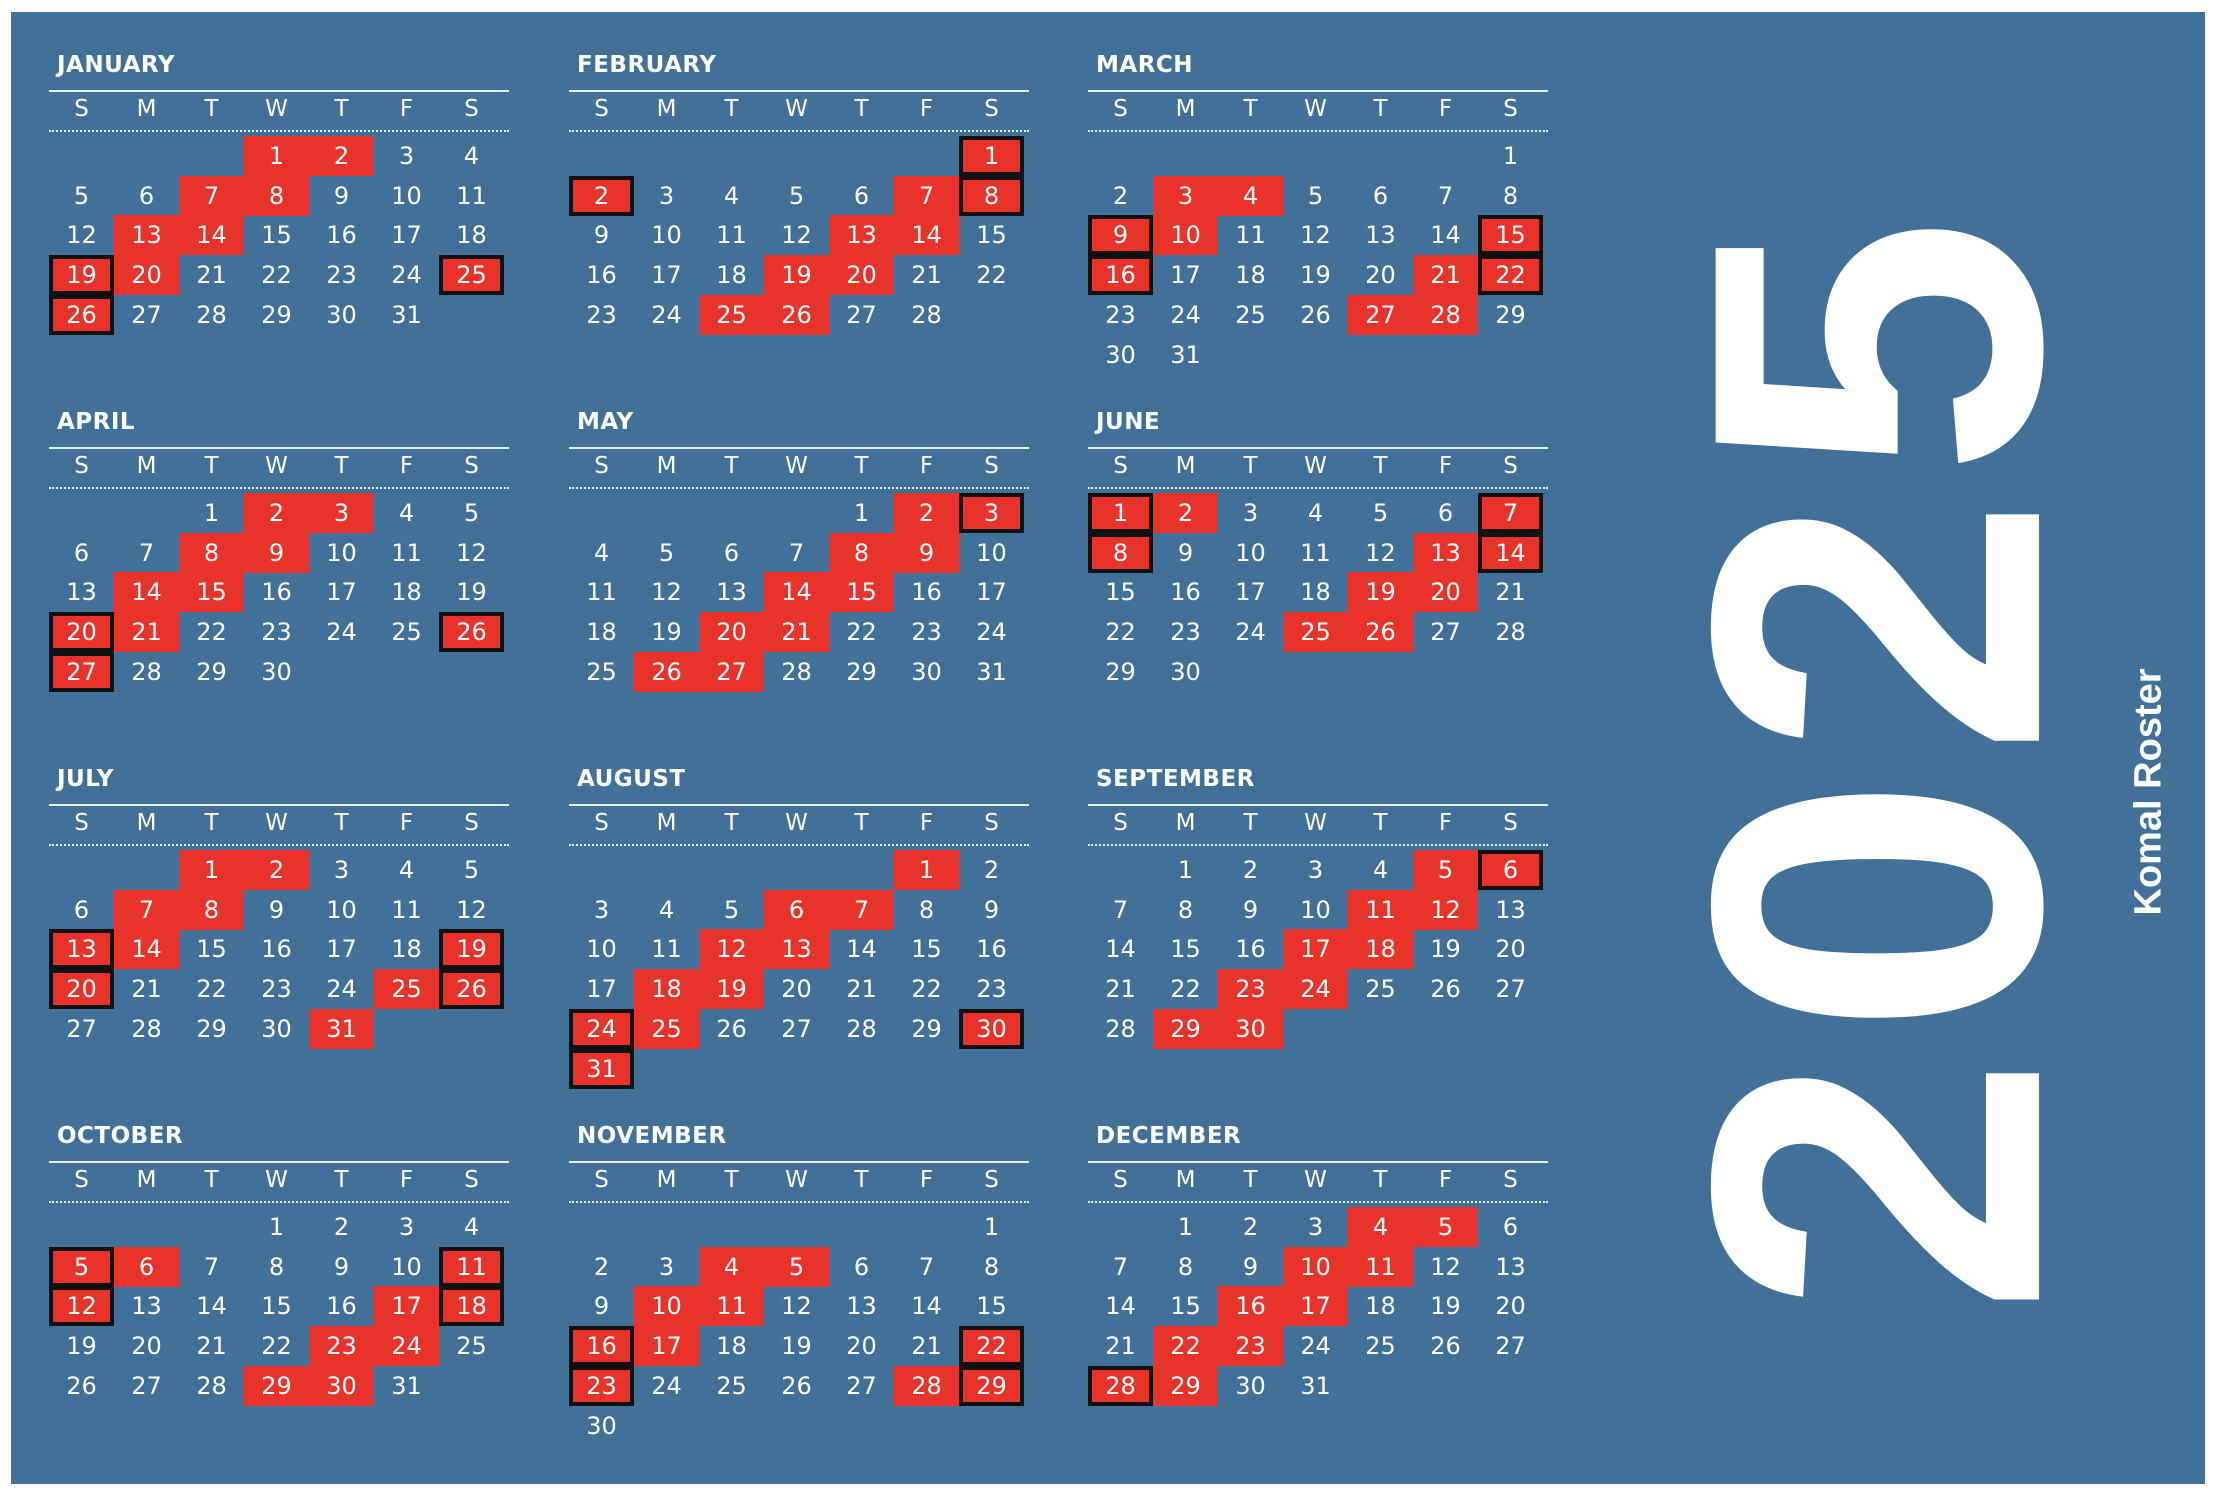 The width and height of the screenshot is (2218, 1496). Describe the element at coordinates (406, 1385) in the screenshot. I see `day-cell: 31` at that location.